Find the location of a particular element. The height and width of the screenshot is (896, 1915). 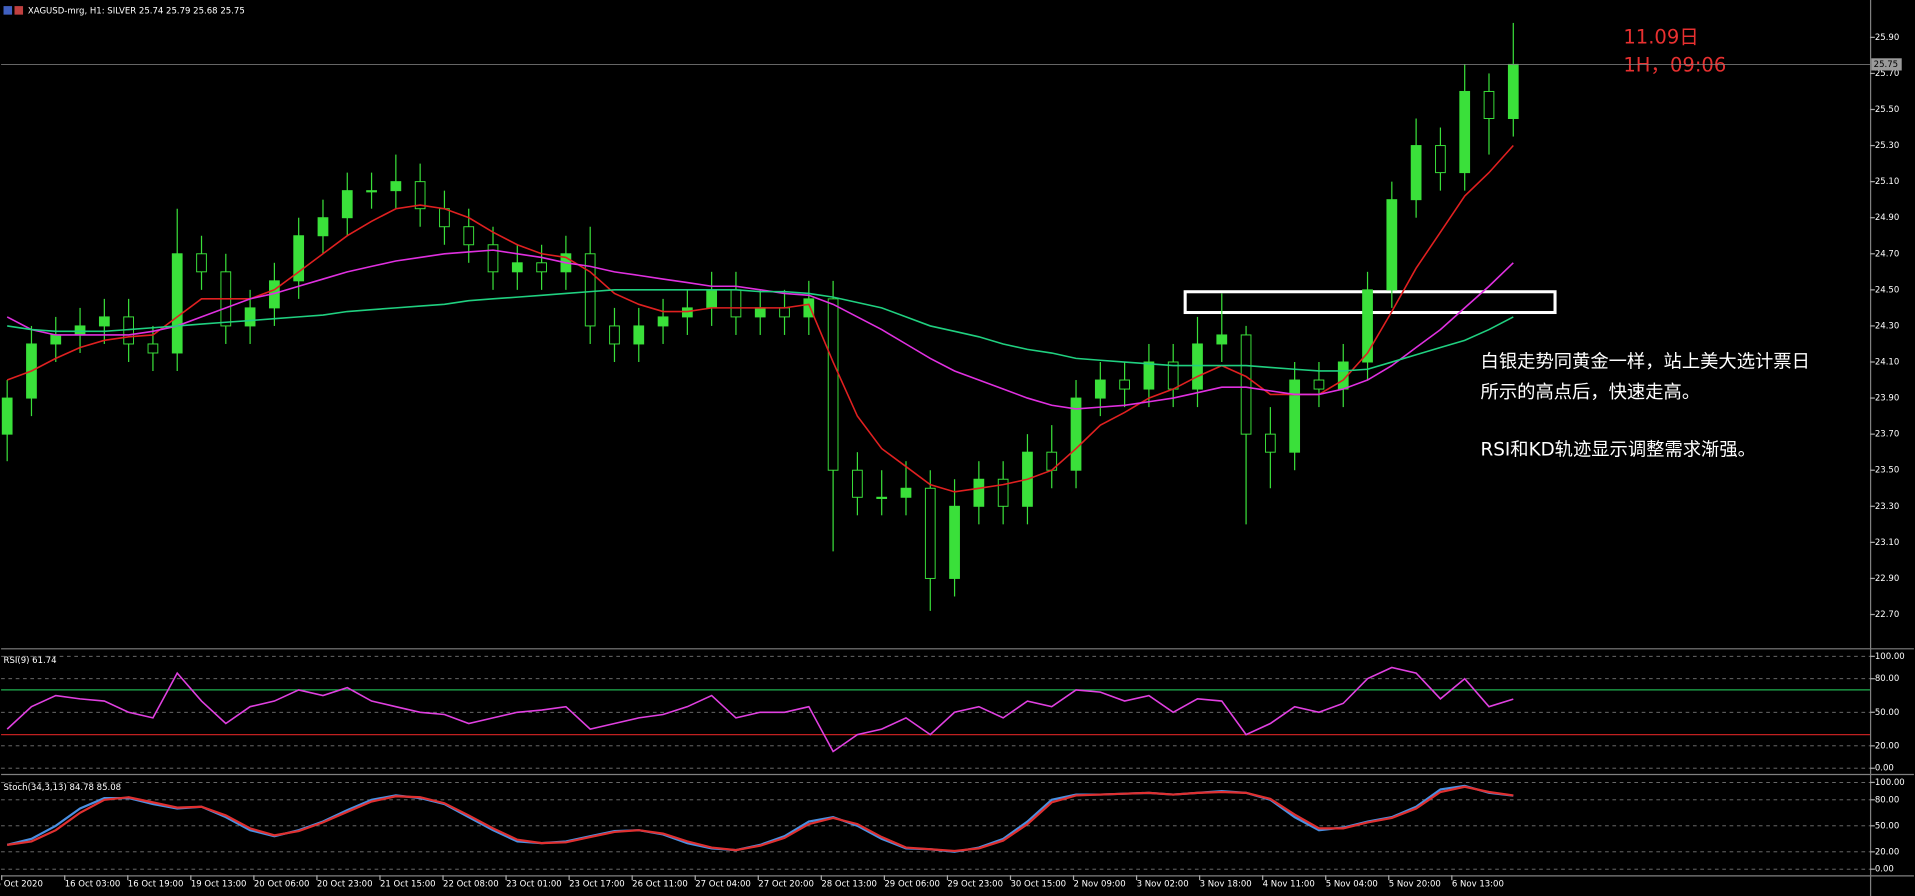

x-tick-label: 27 Oct 20:00 is located at coordinates (786, 884).